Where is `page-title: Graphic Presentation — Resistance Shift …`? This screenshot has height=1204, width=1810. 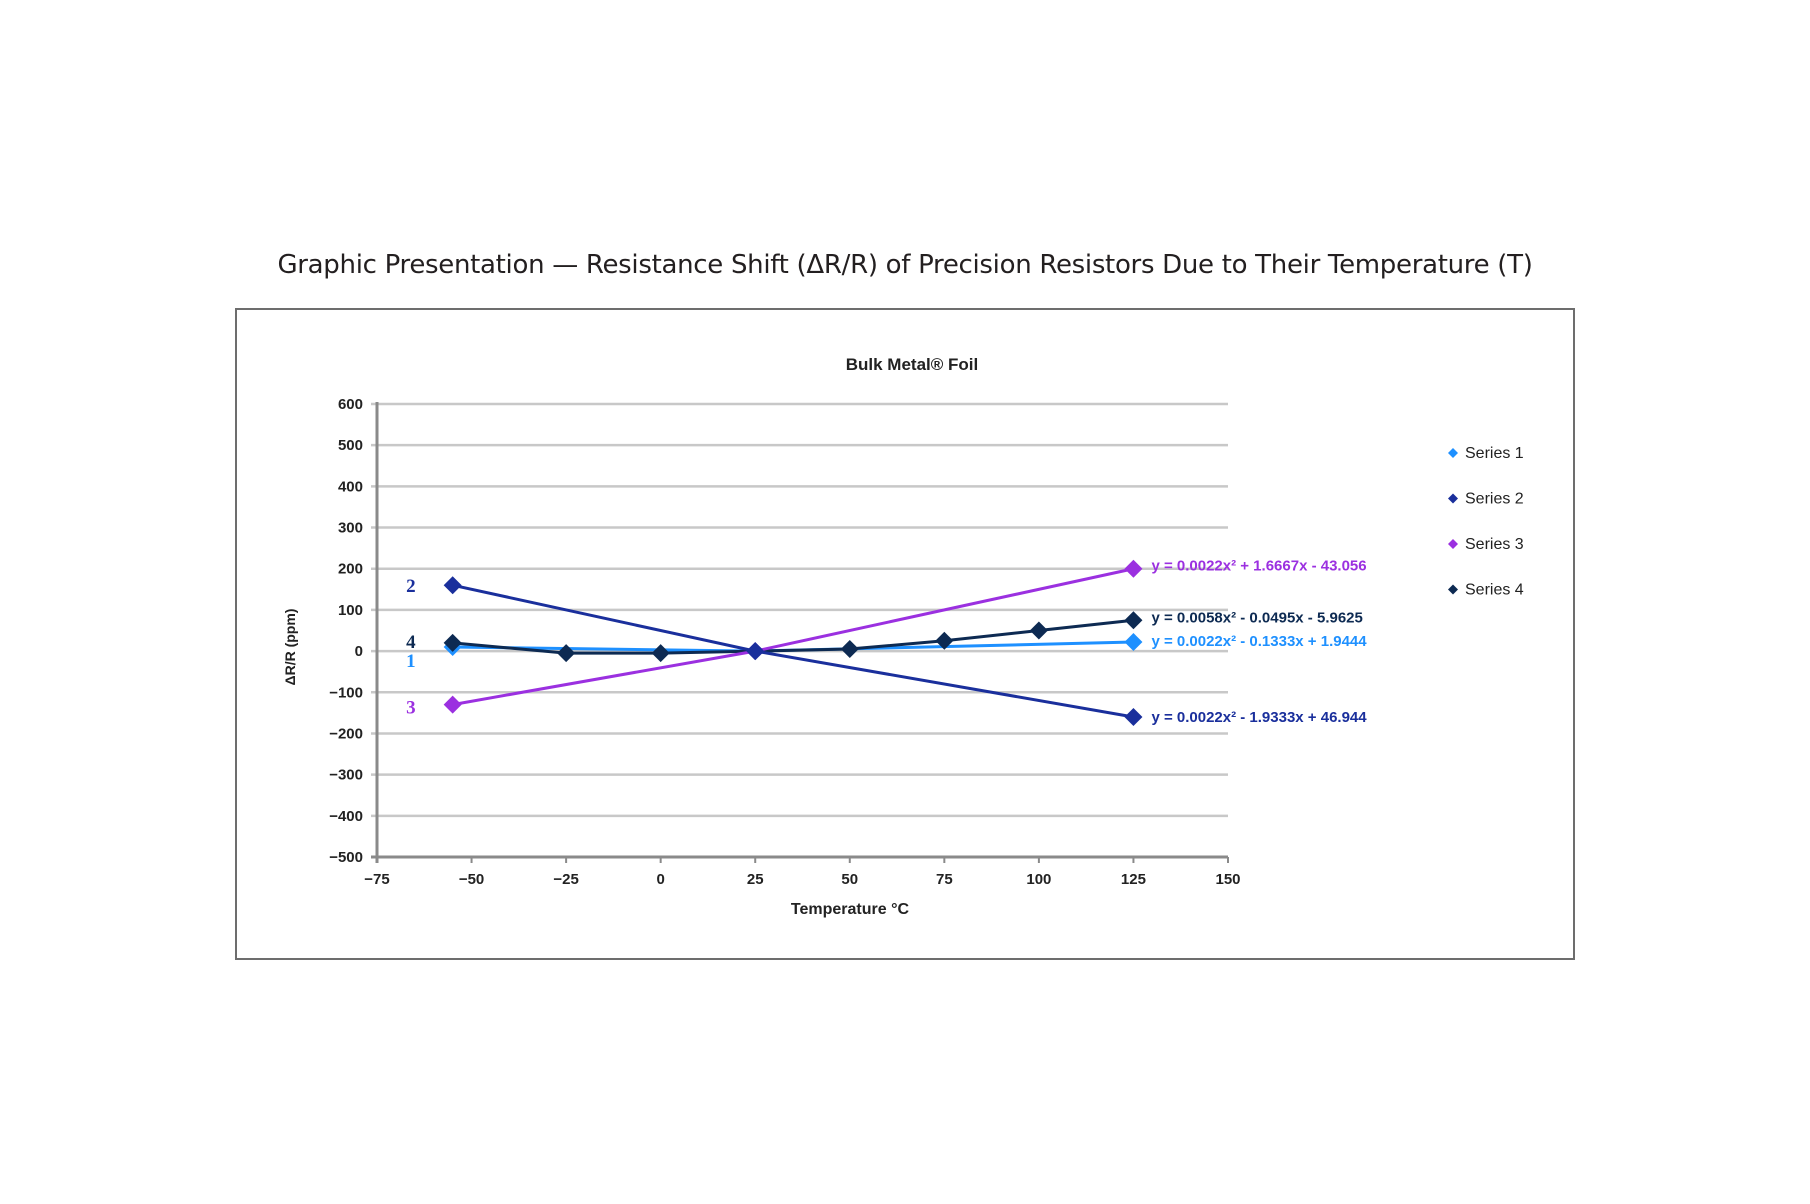 page-title: Graphic Presentation — Resistance Shift … is located at coordinates (905, 265).